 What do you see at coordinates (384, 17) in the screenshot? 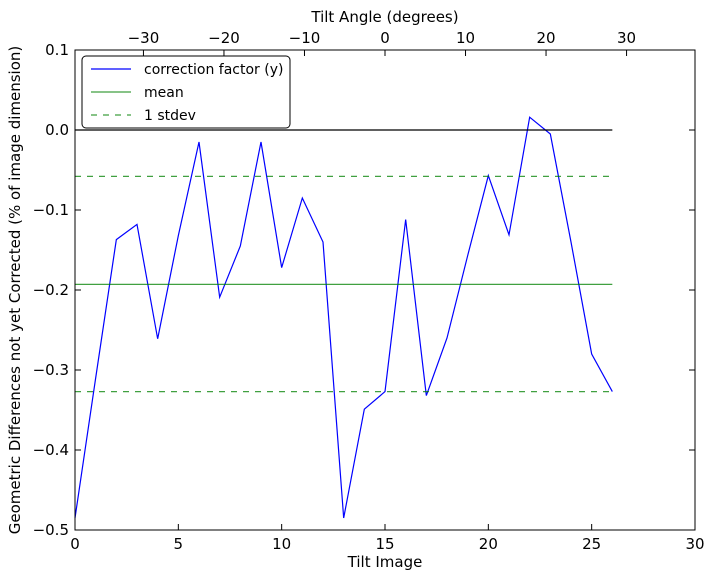
I see `top-x-axis-title: Tilt Angle (degrees)` at bounding box center [384, 17].